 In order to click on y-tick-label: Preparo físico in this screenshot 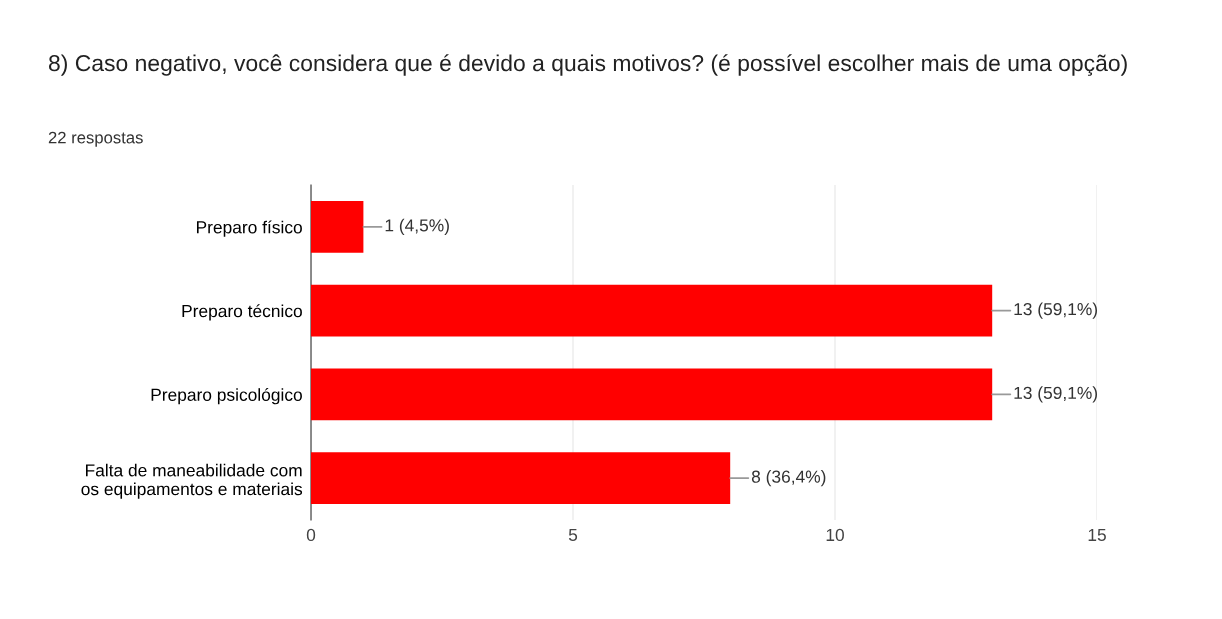, I will do `click(249, 228)`.